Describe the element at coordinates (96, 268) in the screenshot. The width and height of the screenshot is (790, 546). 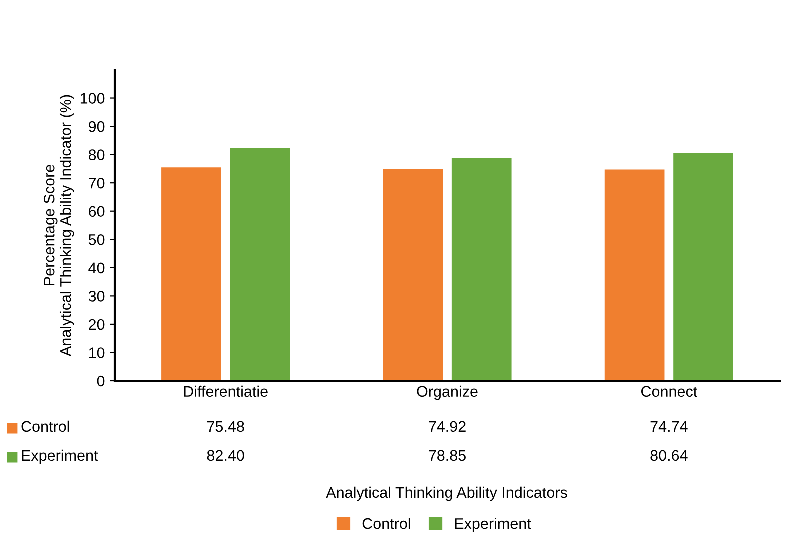
I see `y-tick-label: 40` at that location.